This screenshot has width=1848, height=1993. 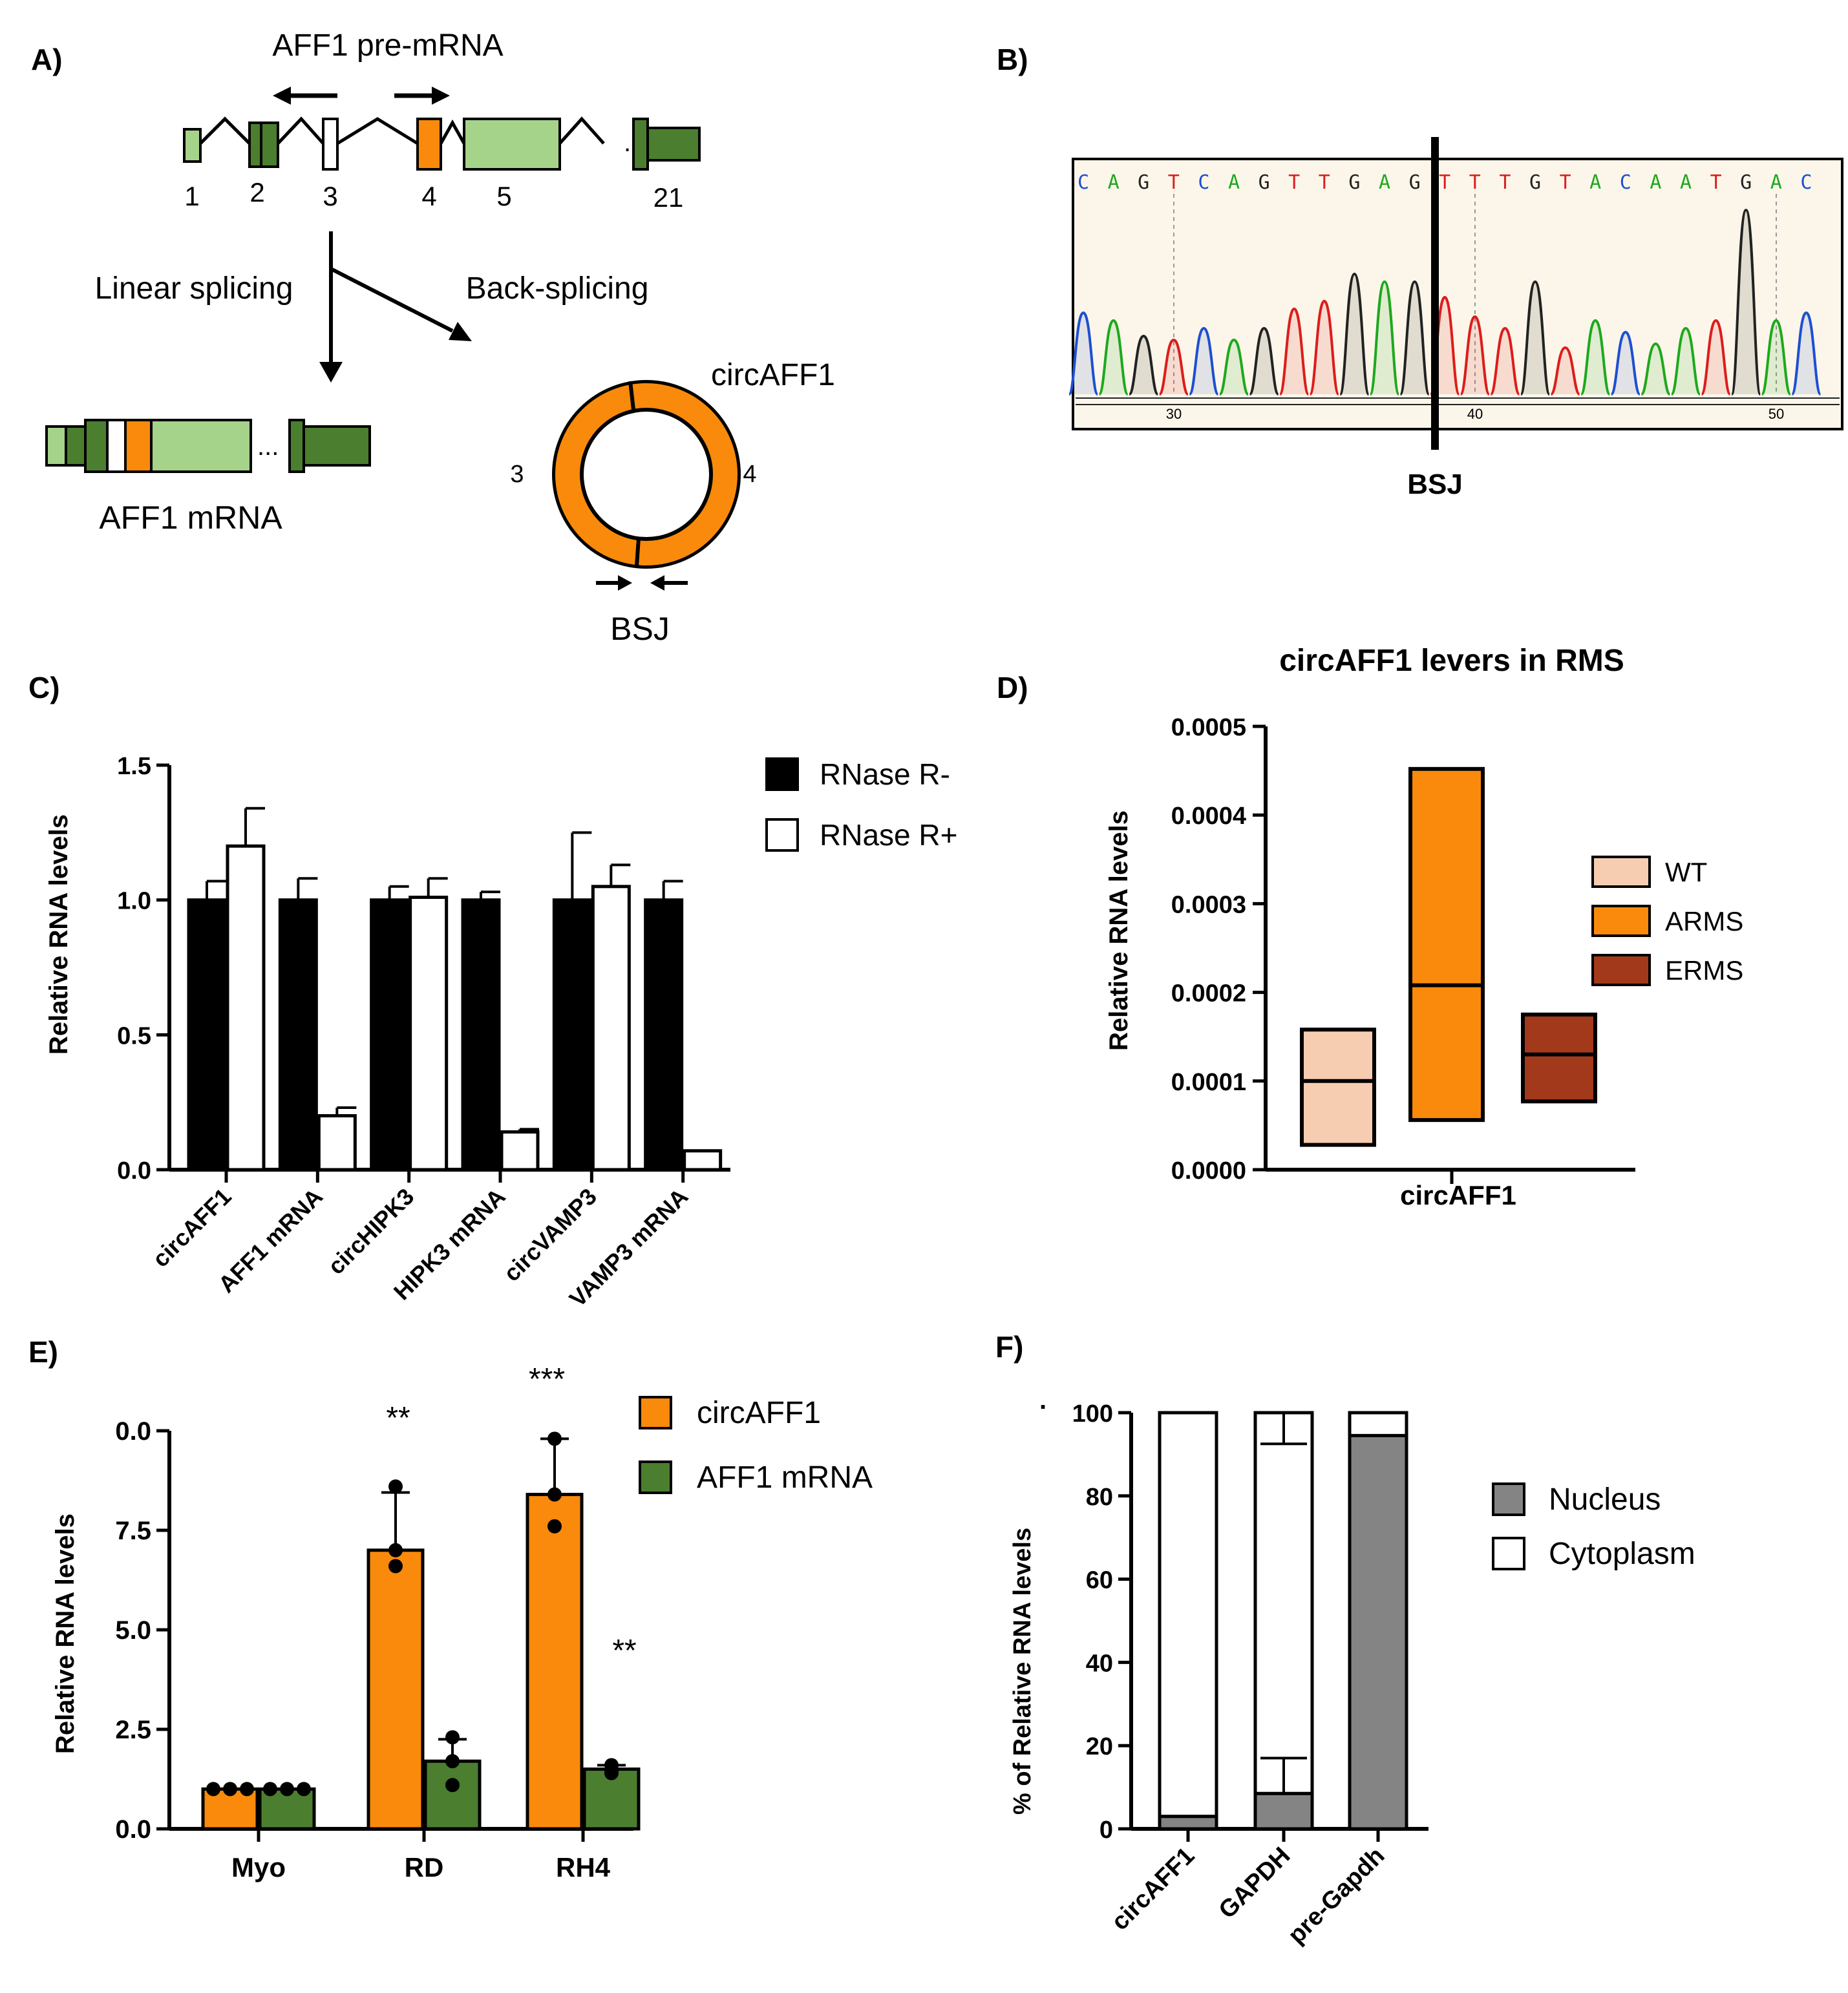 I want to click on linear-splicing-label: Linear splicing, so click(x=194, y=289).